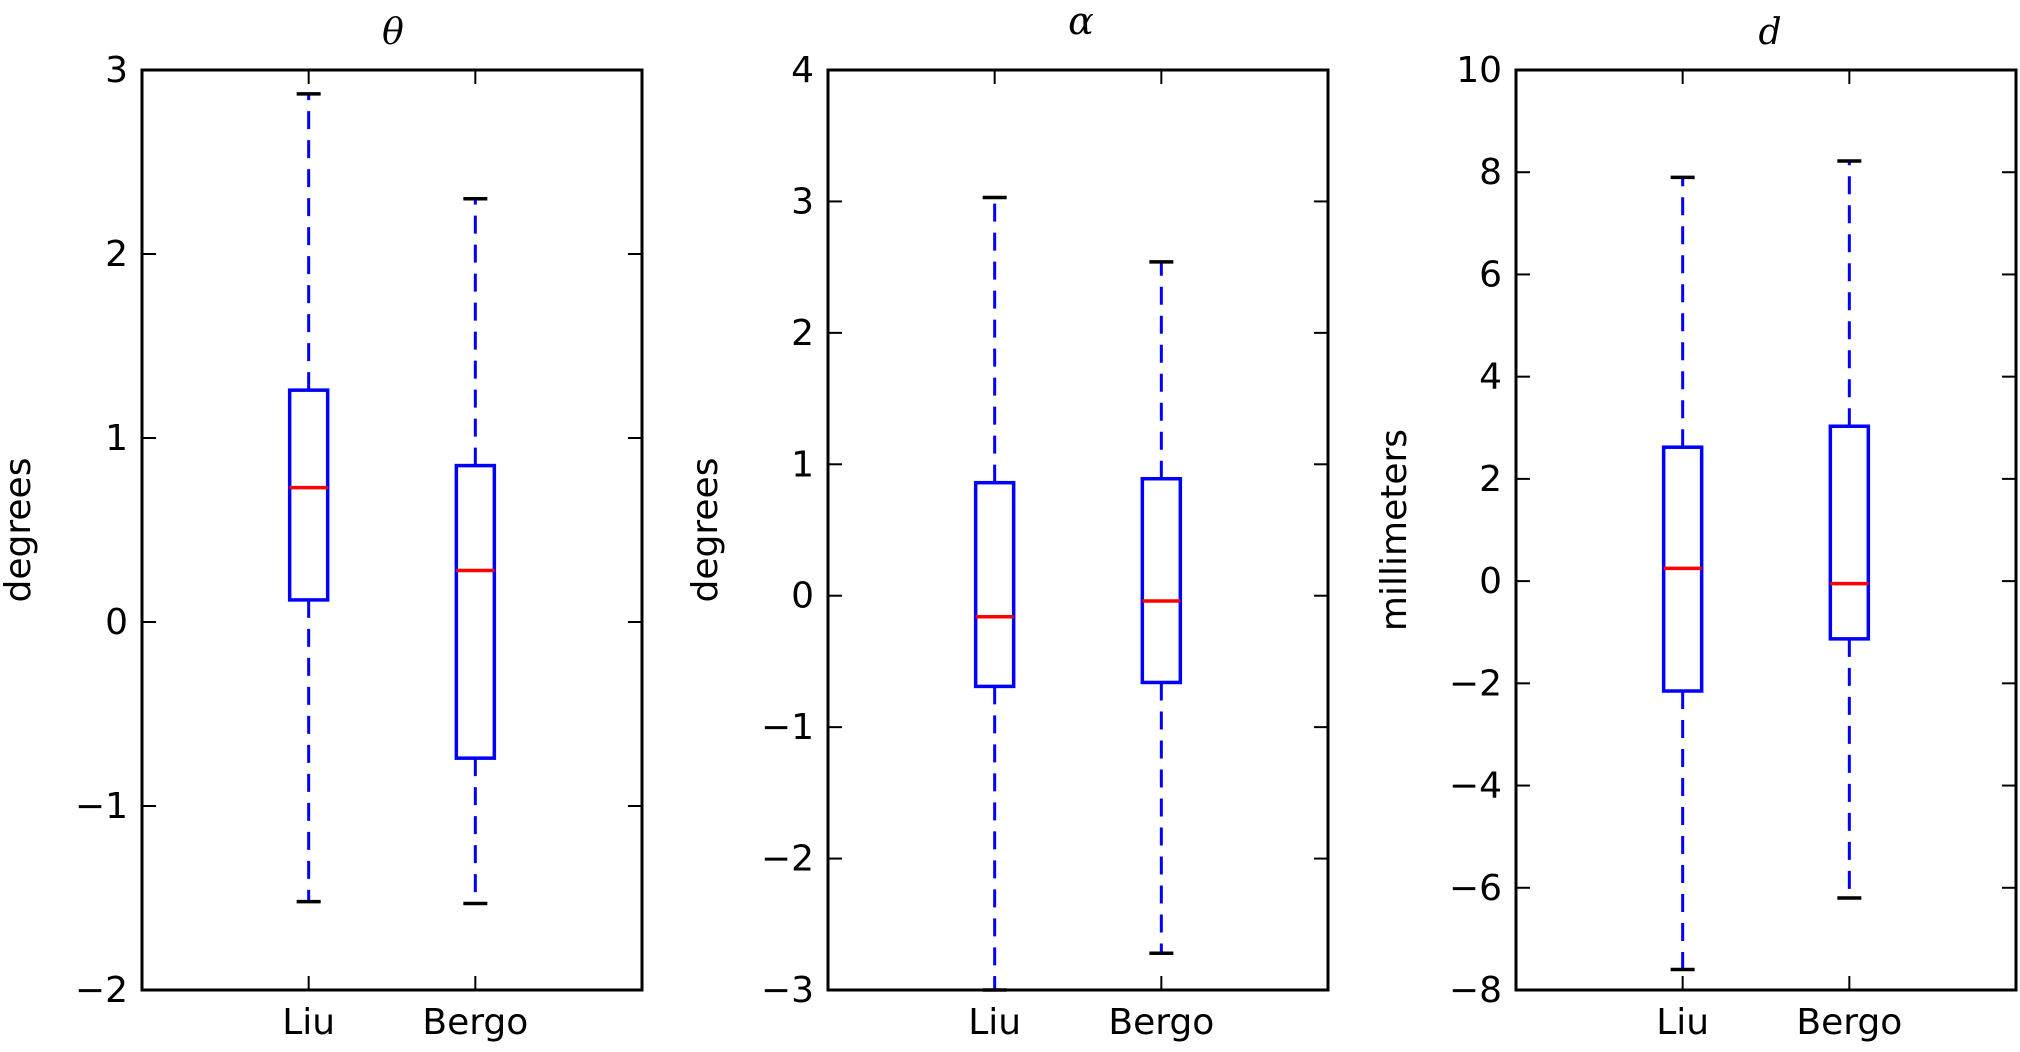 The image size is (2020, 1052). What do you see at coordinates (1479, 70) in the screenshot?
I see `y-tick-label: 10` at bounding box center [1479, 70].